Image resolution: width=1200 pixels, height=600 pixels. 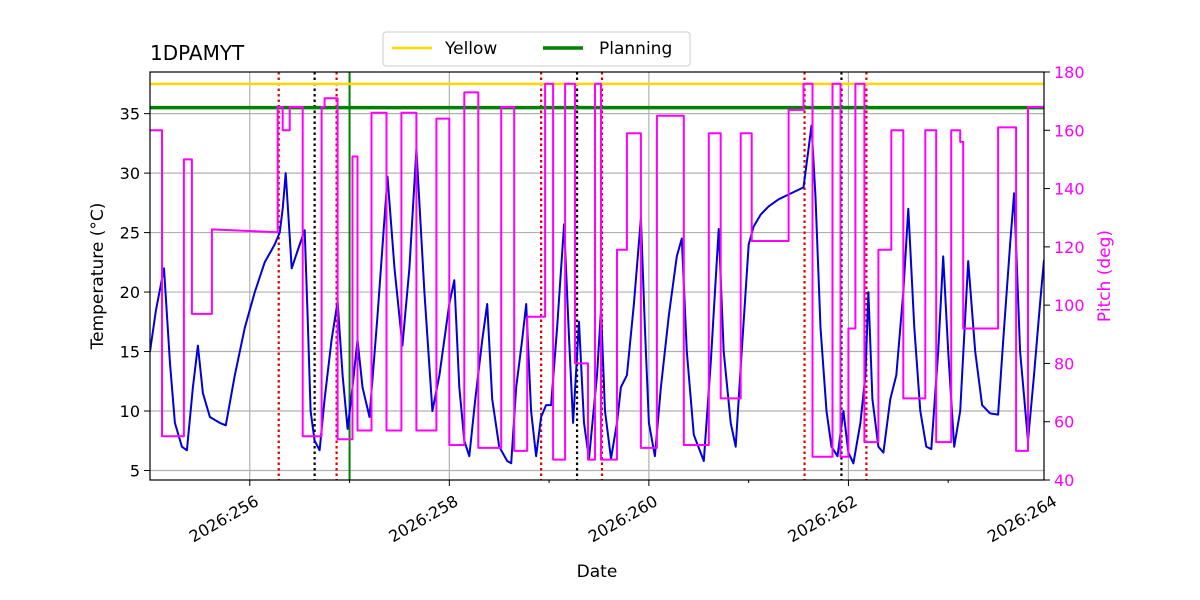 I want to click on y-tick-label: 15, so click(x=130, y=352).